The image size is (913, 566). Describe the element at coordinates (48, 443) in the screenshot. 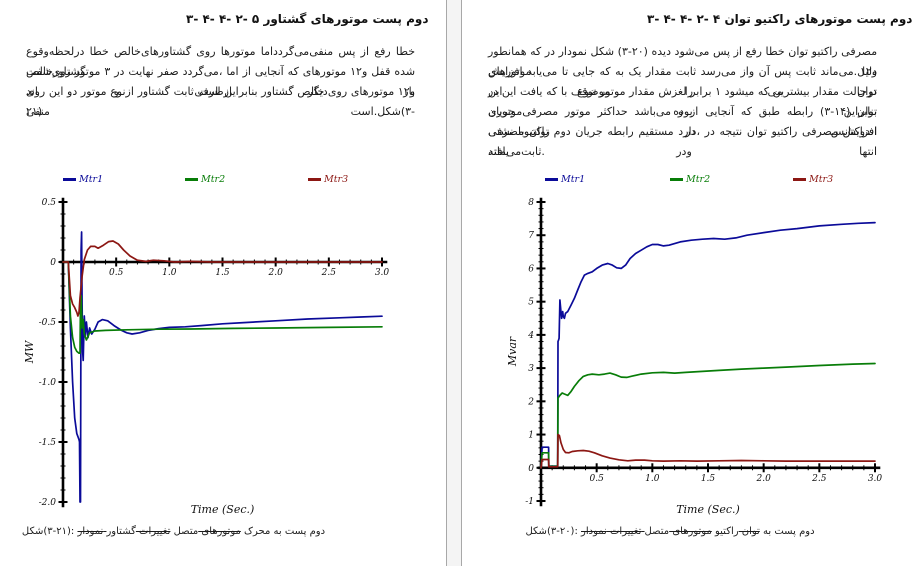

I see `svg-text: -1.5` at that location.